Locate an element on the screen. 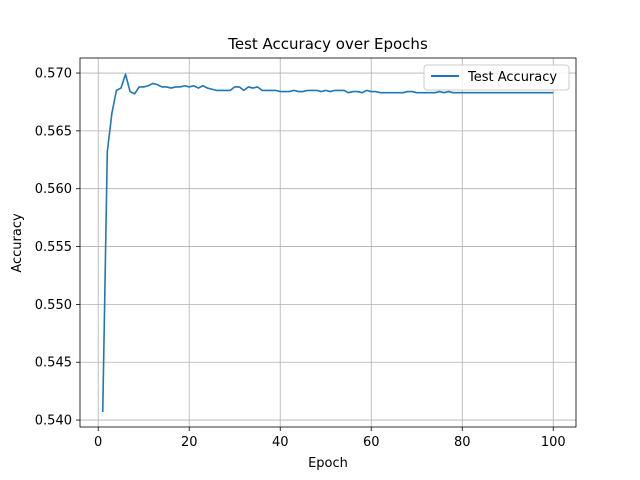  y-tick-label: 0.565 is located at coordinates (53, 131).